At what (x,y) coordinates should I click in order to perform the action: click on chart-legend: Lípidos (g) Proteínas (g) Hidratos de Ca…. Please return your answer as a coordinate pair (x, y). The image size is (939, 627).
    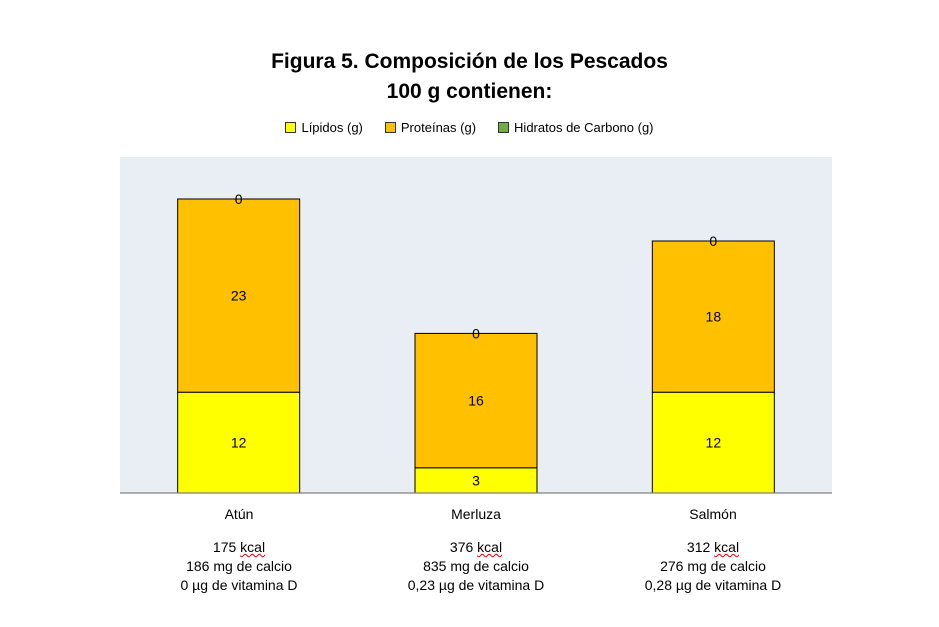
    Looking at the image, I should click on (469, 127).